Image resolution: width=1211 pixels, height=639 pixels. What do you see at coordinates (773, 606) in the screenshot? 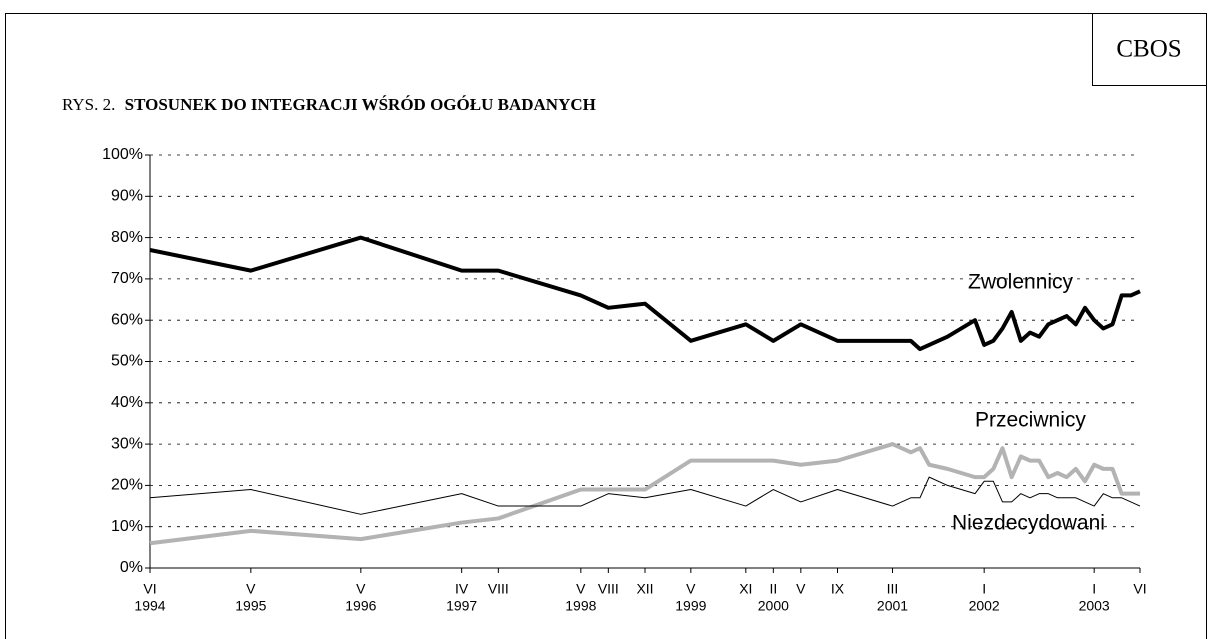
I see `year-label: 2000` at bounding box center [773, 606].